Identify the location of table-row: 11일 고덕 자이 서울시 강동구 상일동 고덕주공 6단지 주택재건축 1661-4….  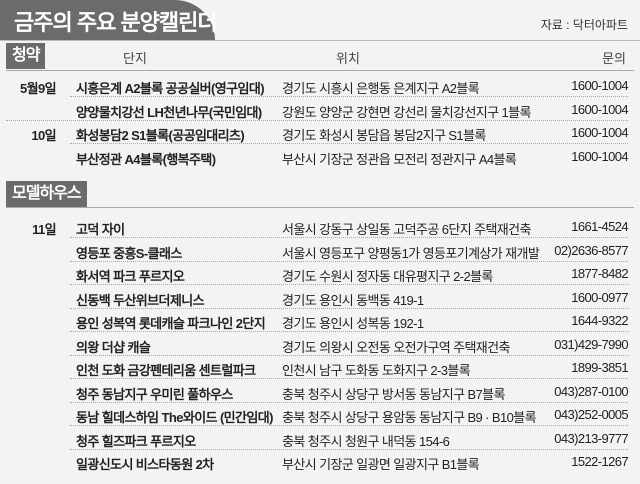
(320, 226).